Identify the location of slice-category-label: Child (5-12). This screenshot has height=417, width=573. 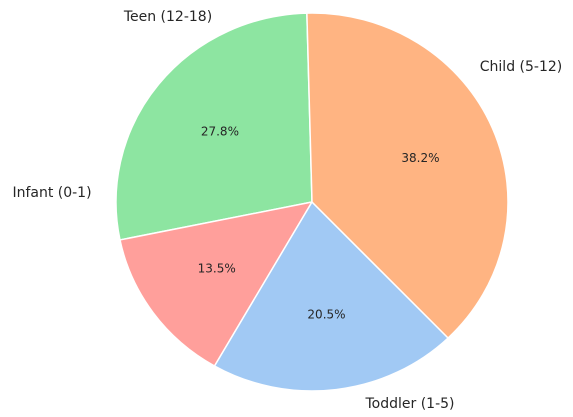
(521, 67).